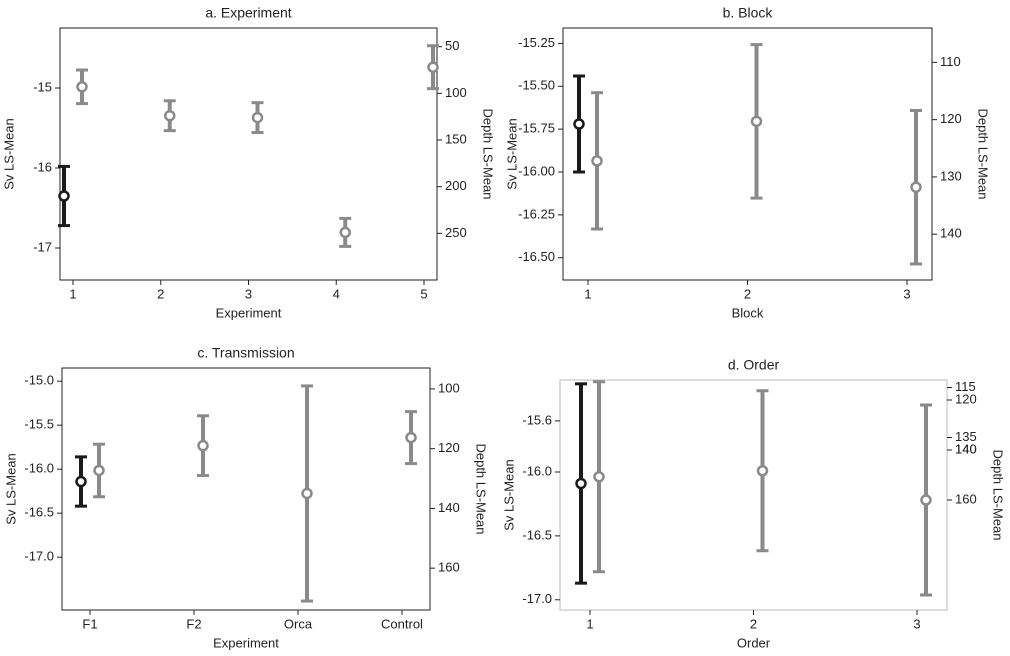 This screenshot has width=1010, height=656. Describe the element at coordinates (456, 232) in the screenshot. I see `y2-tick-label: 250` at that location.